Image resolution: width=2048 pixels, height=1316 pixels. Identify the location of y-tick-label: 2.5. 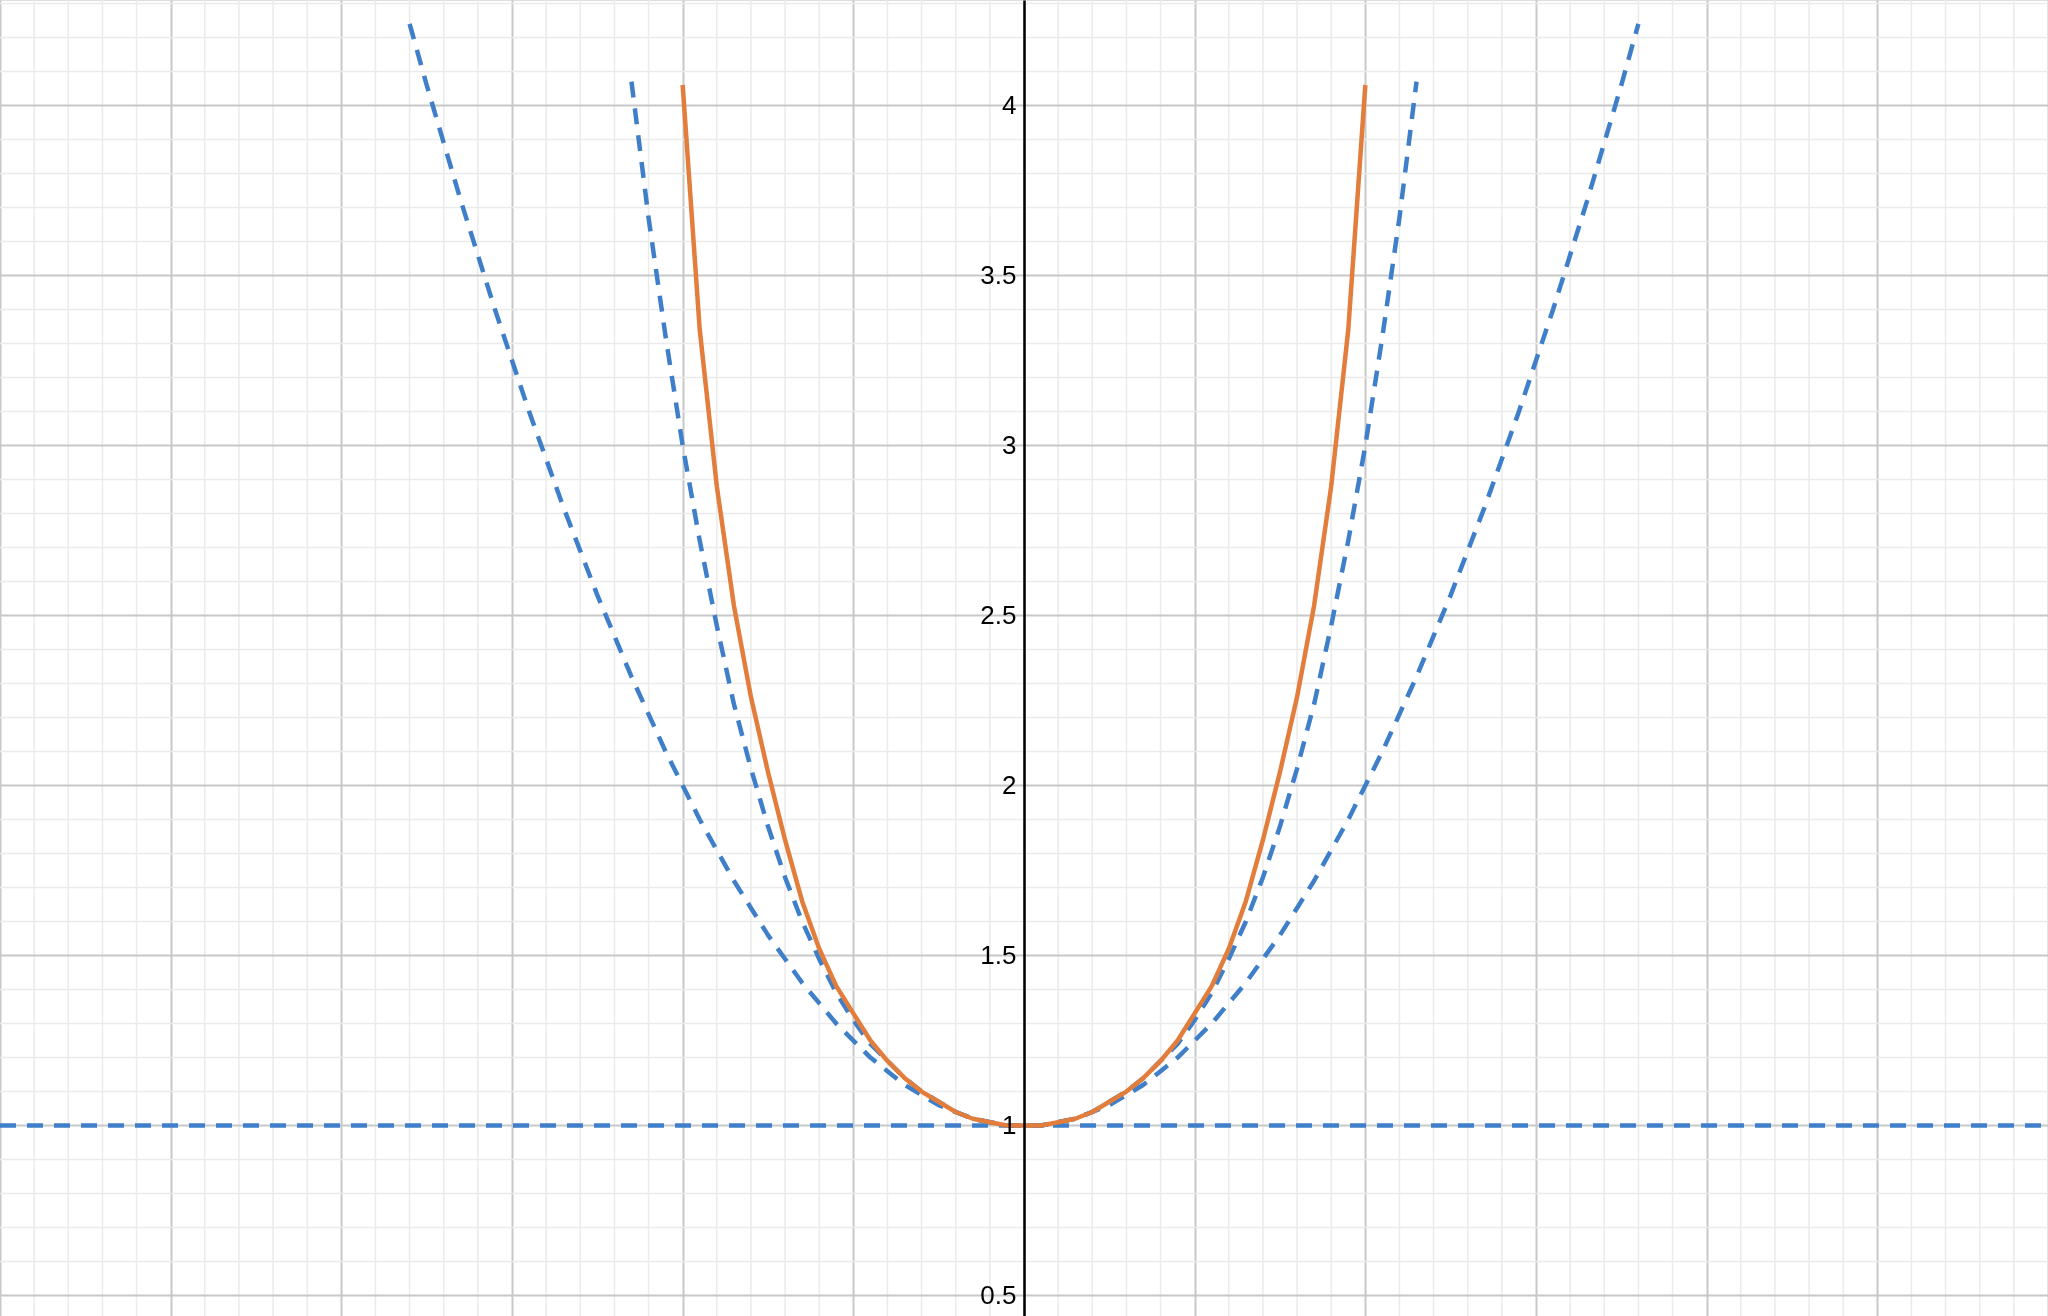
(998, 614).